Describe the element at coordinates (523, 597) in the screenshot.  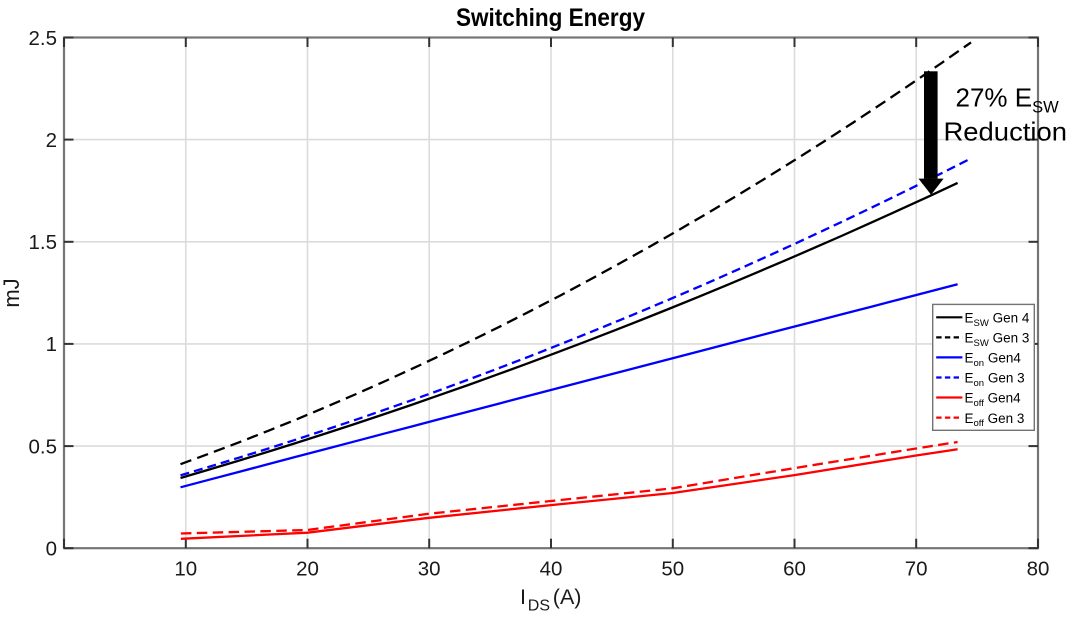
I see `svg-text: I` at that location.